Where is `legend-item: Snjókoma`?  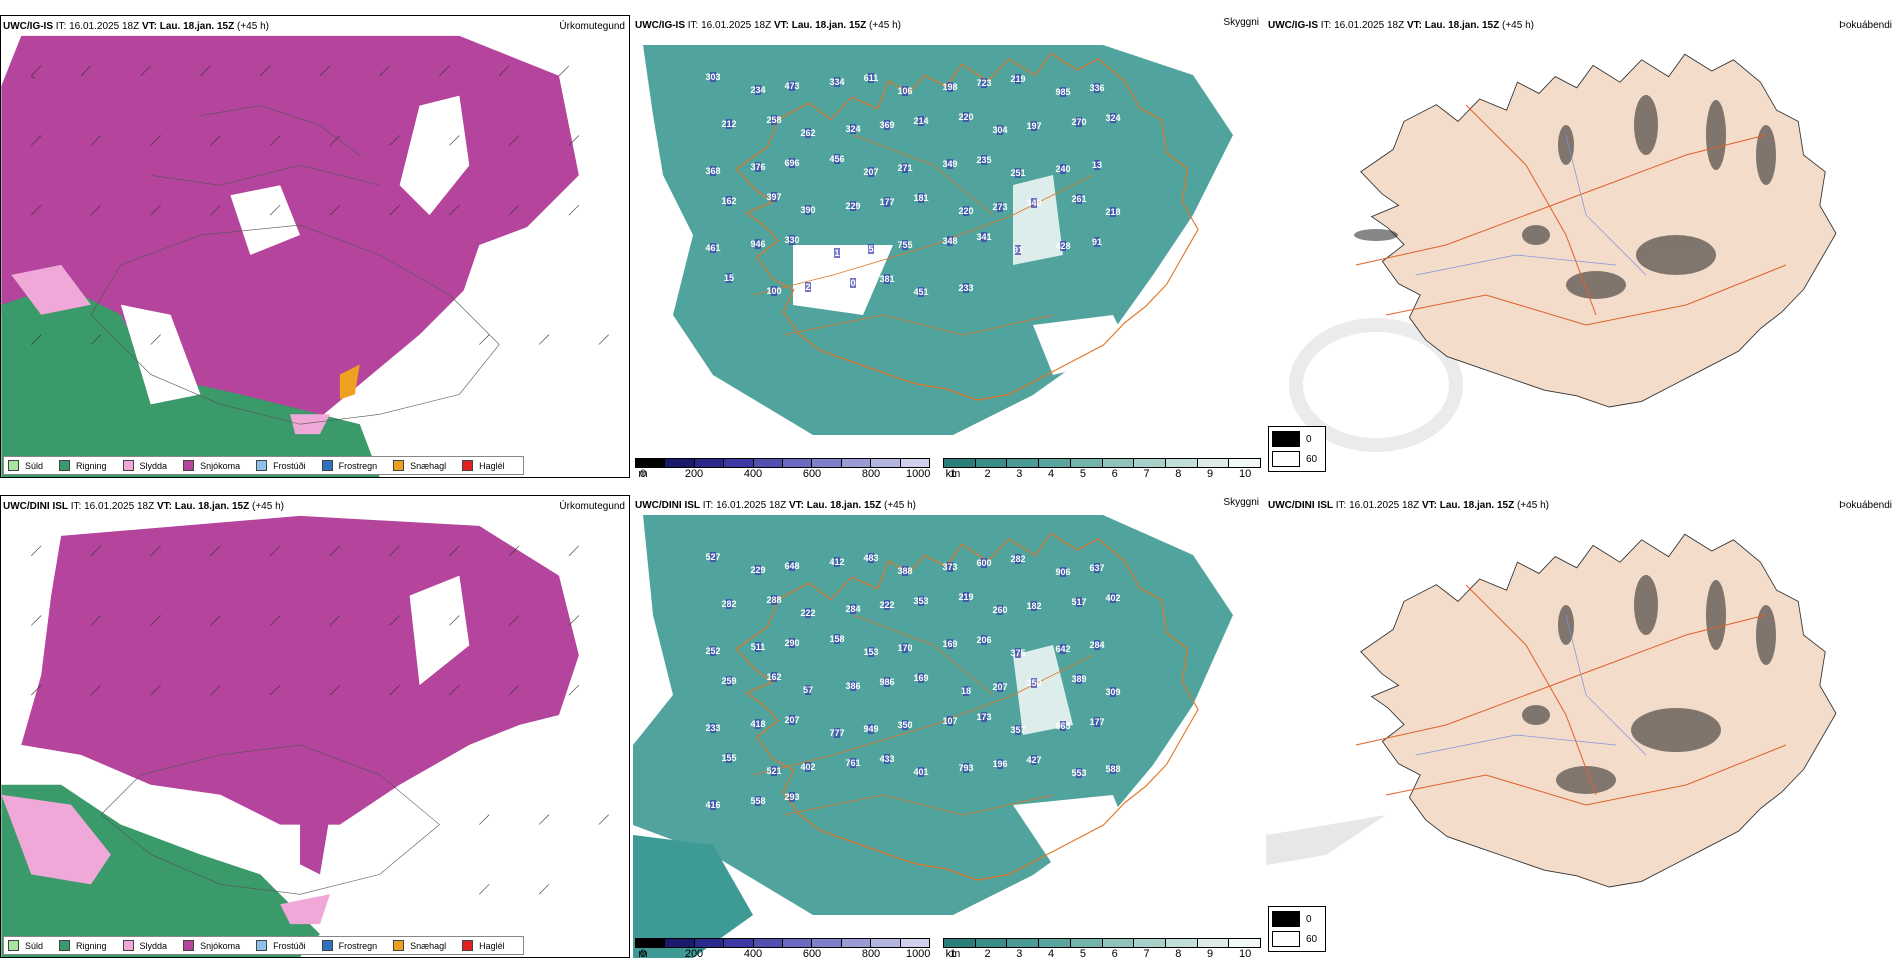 legend-item: Snjókoma is located at coordinates (211, 465).